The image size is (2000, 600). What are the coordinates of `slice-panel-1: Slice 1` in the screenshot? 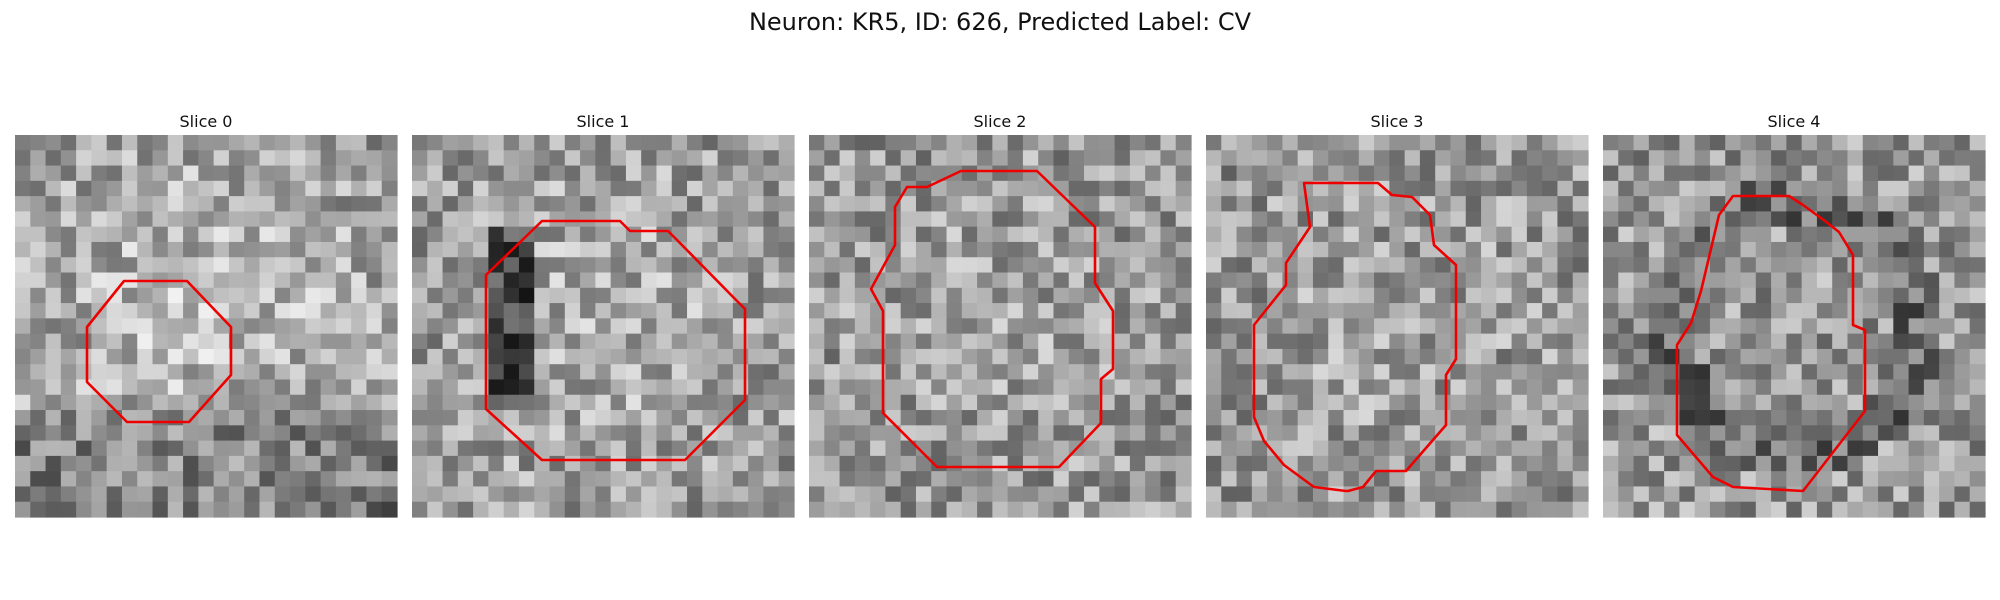 It's located at (603, 315).